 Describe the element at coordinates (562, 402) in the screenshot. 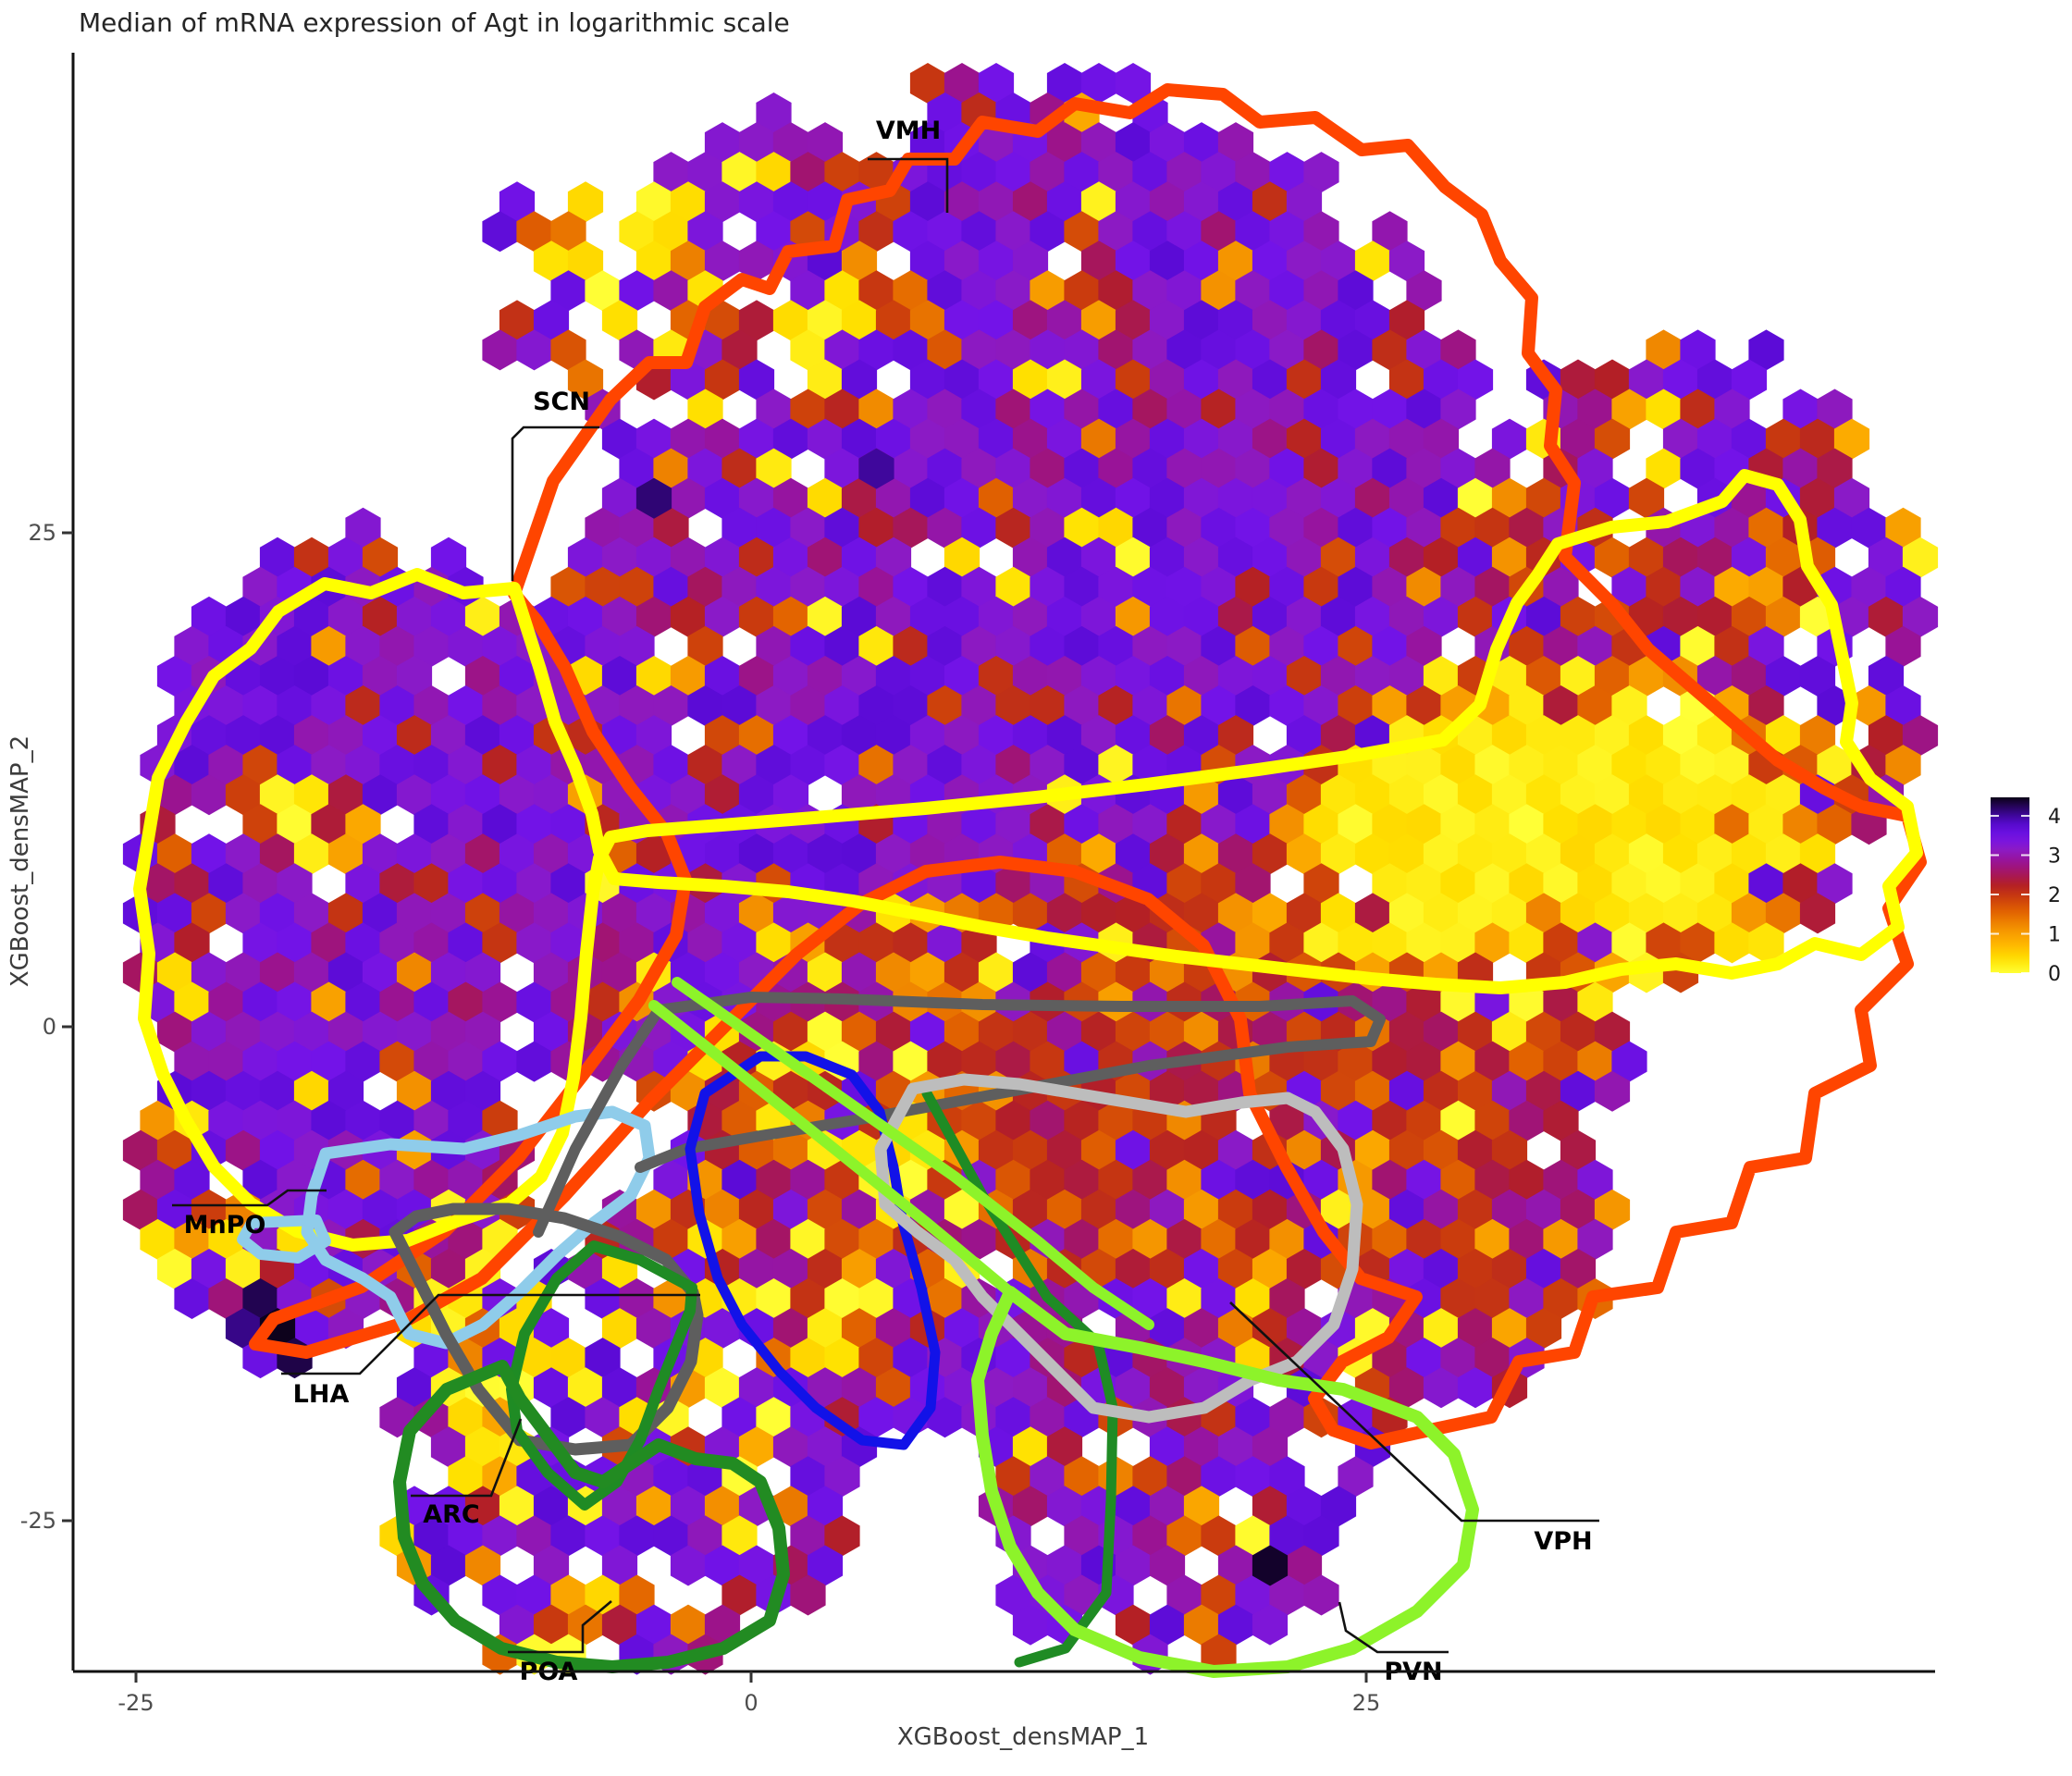

I see `region-label-scn: SCN` at that location.